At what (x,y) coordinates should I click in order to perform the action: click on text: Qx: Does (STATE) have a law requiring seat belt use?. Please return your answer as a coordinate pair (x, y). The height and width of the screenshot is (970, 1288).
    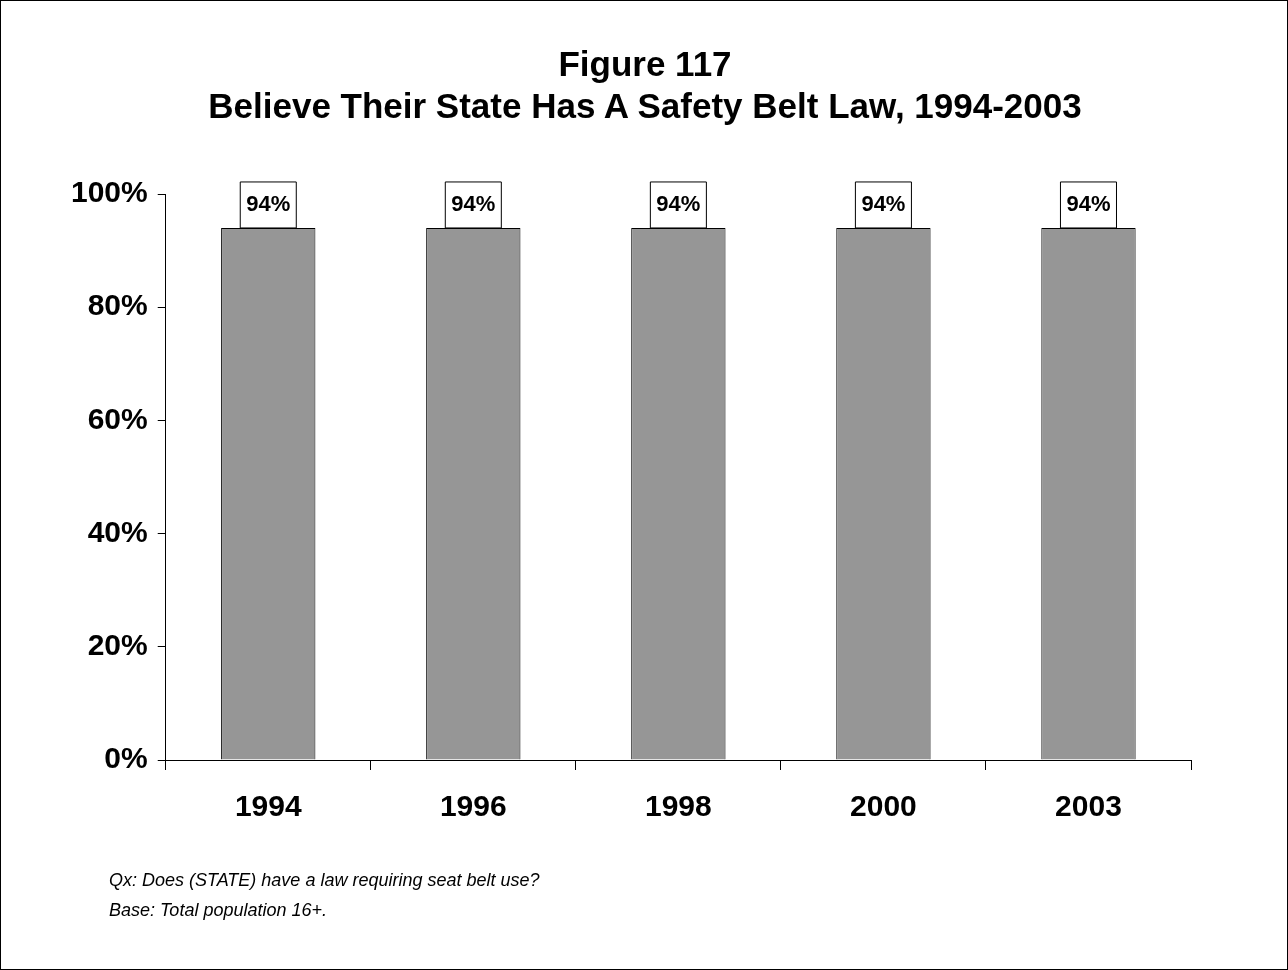
    Looking at the image, I should click on (324, 880).